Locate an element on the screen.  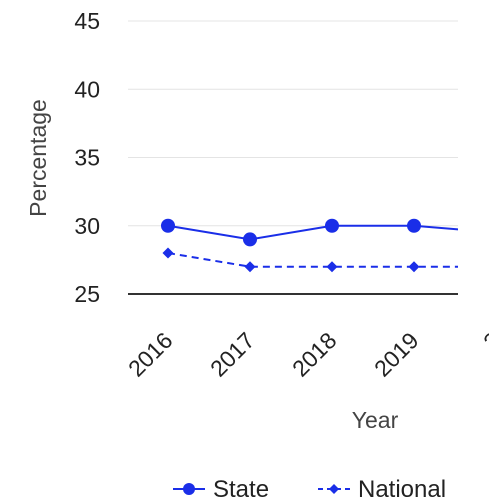
legend-label: State is located at coordinates (241, 489).